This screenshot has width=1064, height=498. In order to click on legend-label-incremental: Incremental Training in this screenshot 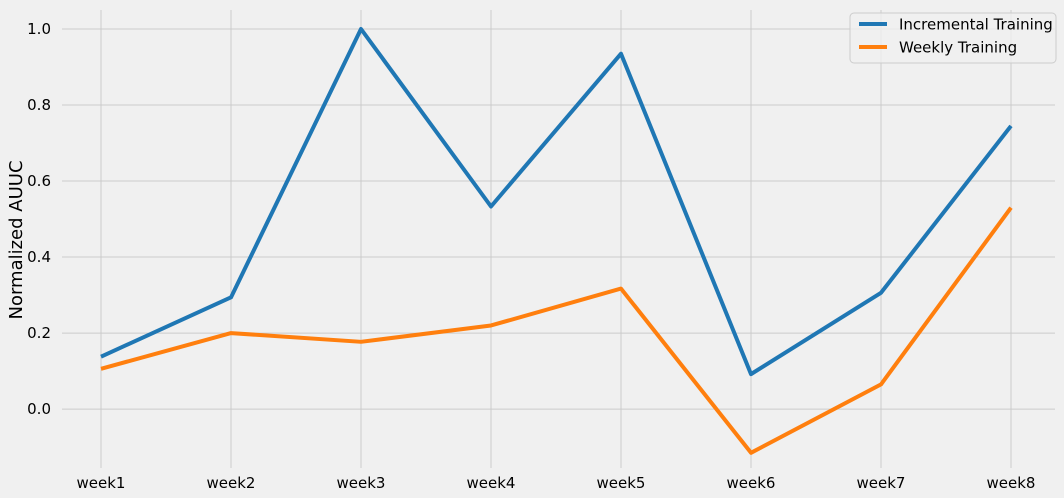, I will do `click(976, 25)`.